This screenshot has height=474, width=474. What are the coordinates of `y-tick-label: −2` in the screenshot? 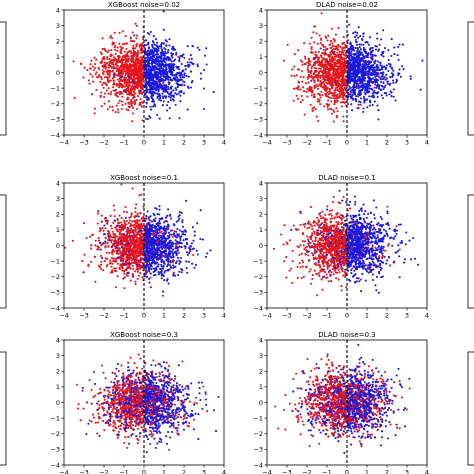 It's located at (55, 104).